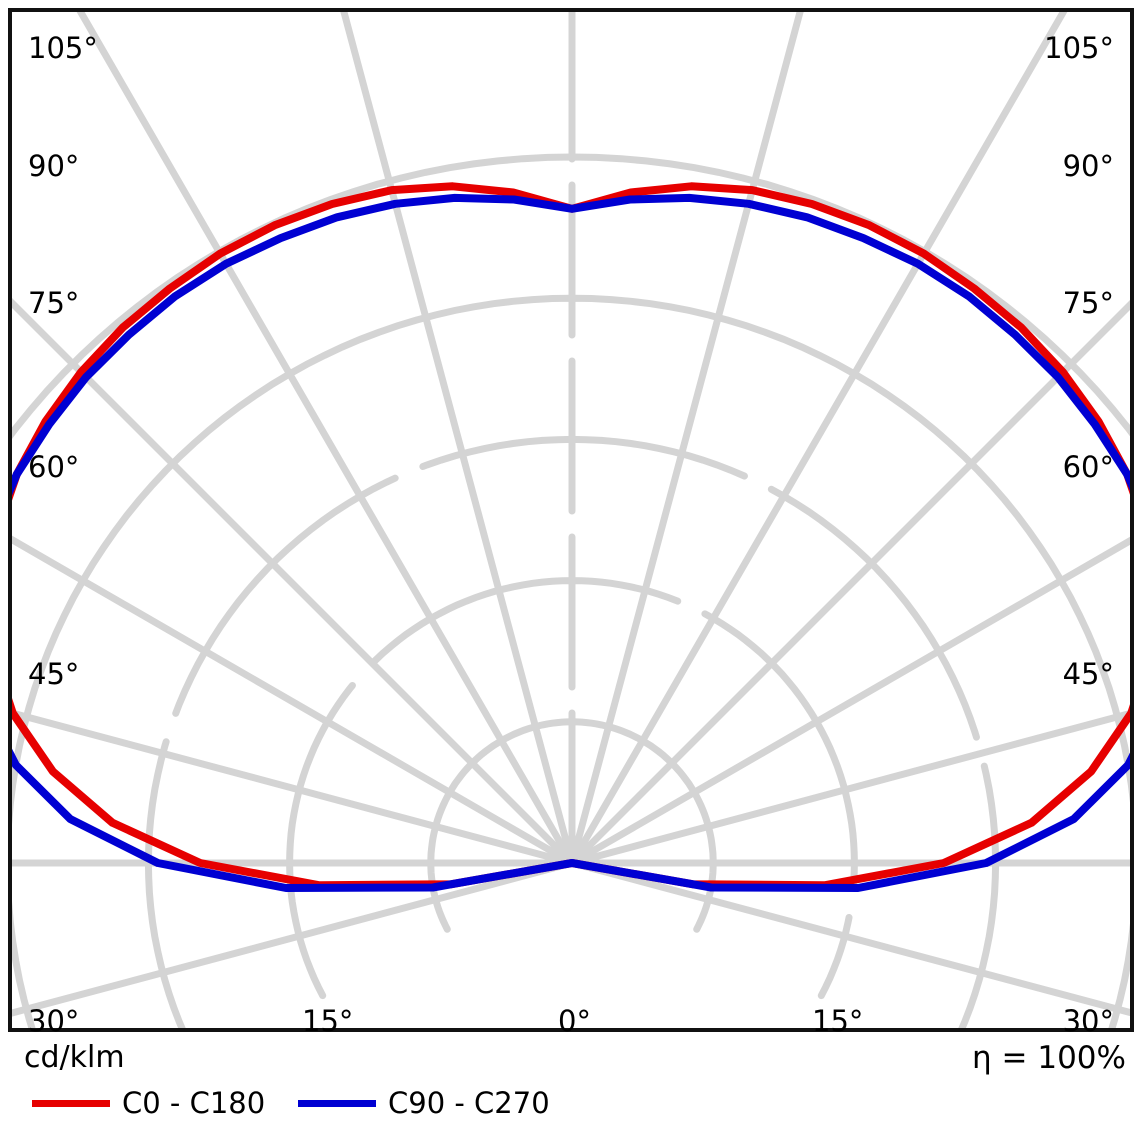 The width and height of the screenshot is (1142, 1132). Describe the element at coordinates (1088, 674) in the screenshot. I see `axis-label-right-45: 45°` at that location.